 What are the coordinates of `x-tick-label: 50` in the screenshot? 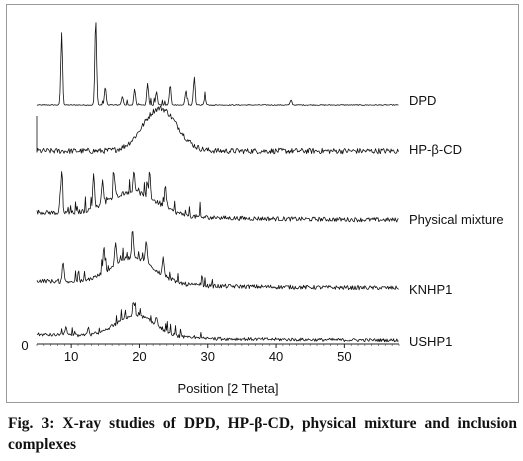 It's located at (344, 356).